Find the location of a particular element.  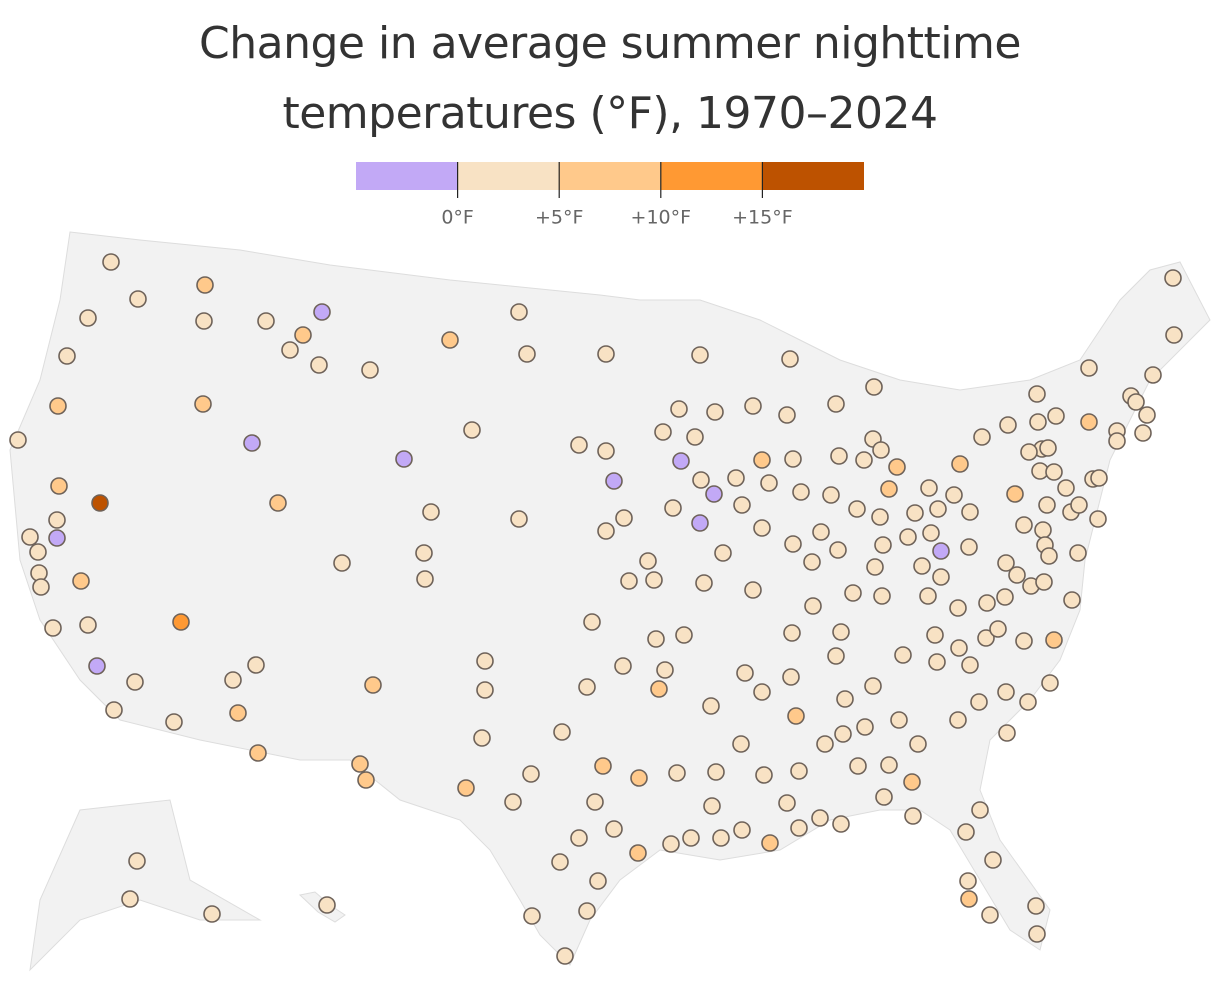

legend-tick-label: +10°F is located at coordinates (661, 218).